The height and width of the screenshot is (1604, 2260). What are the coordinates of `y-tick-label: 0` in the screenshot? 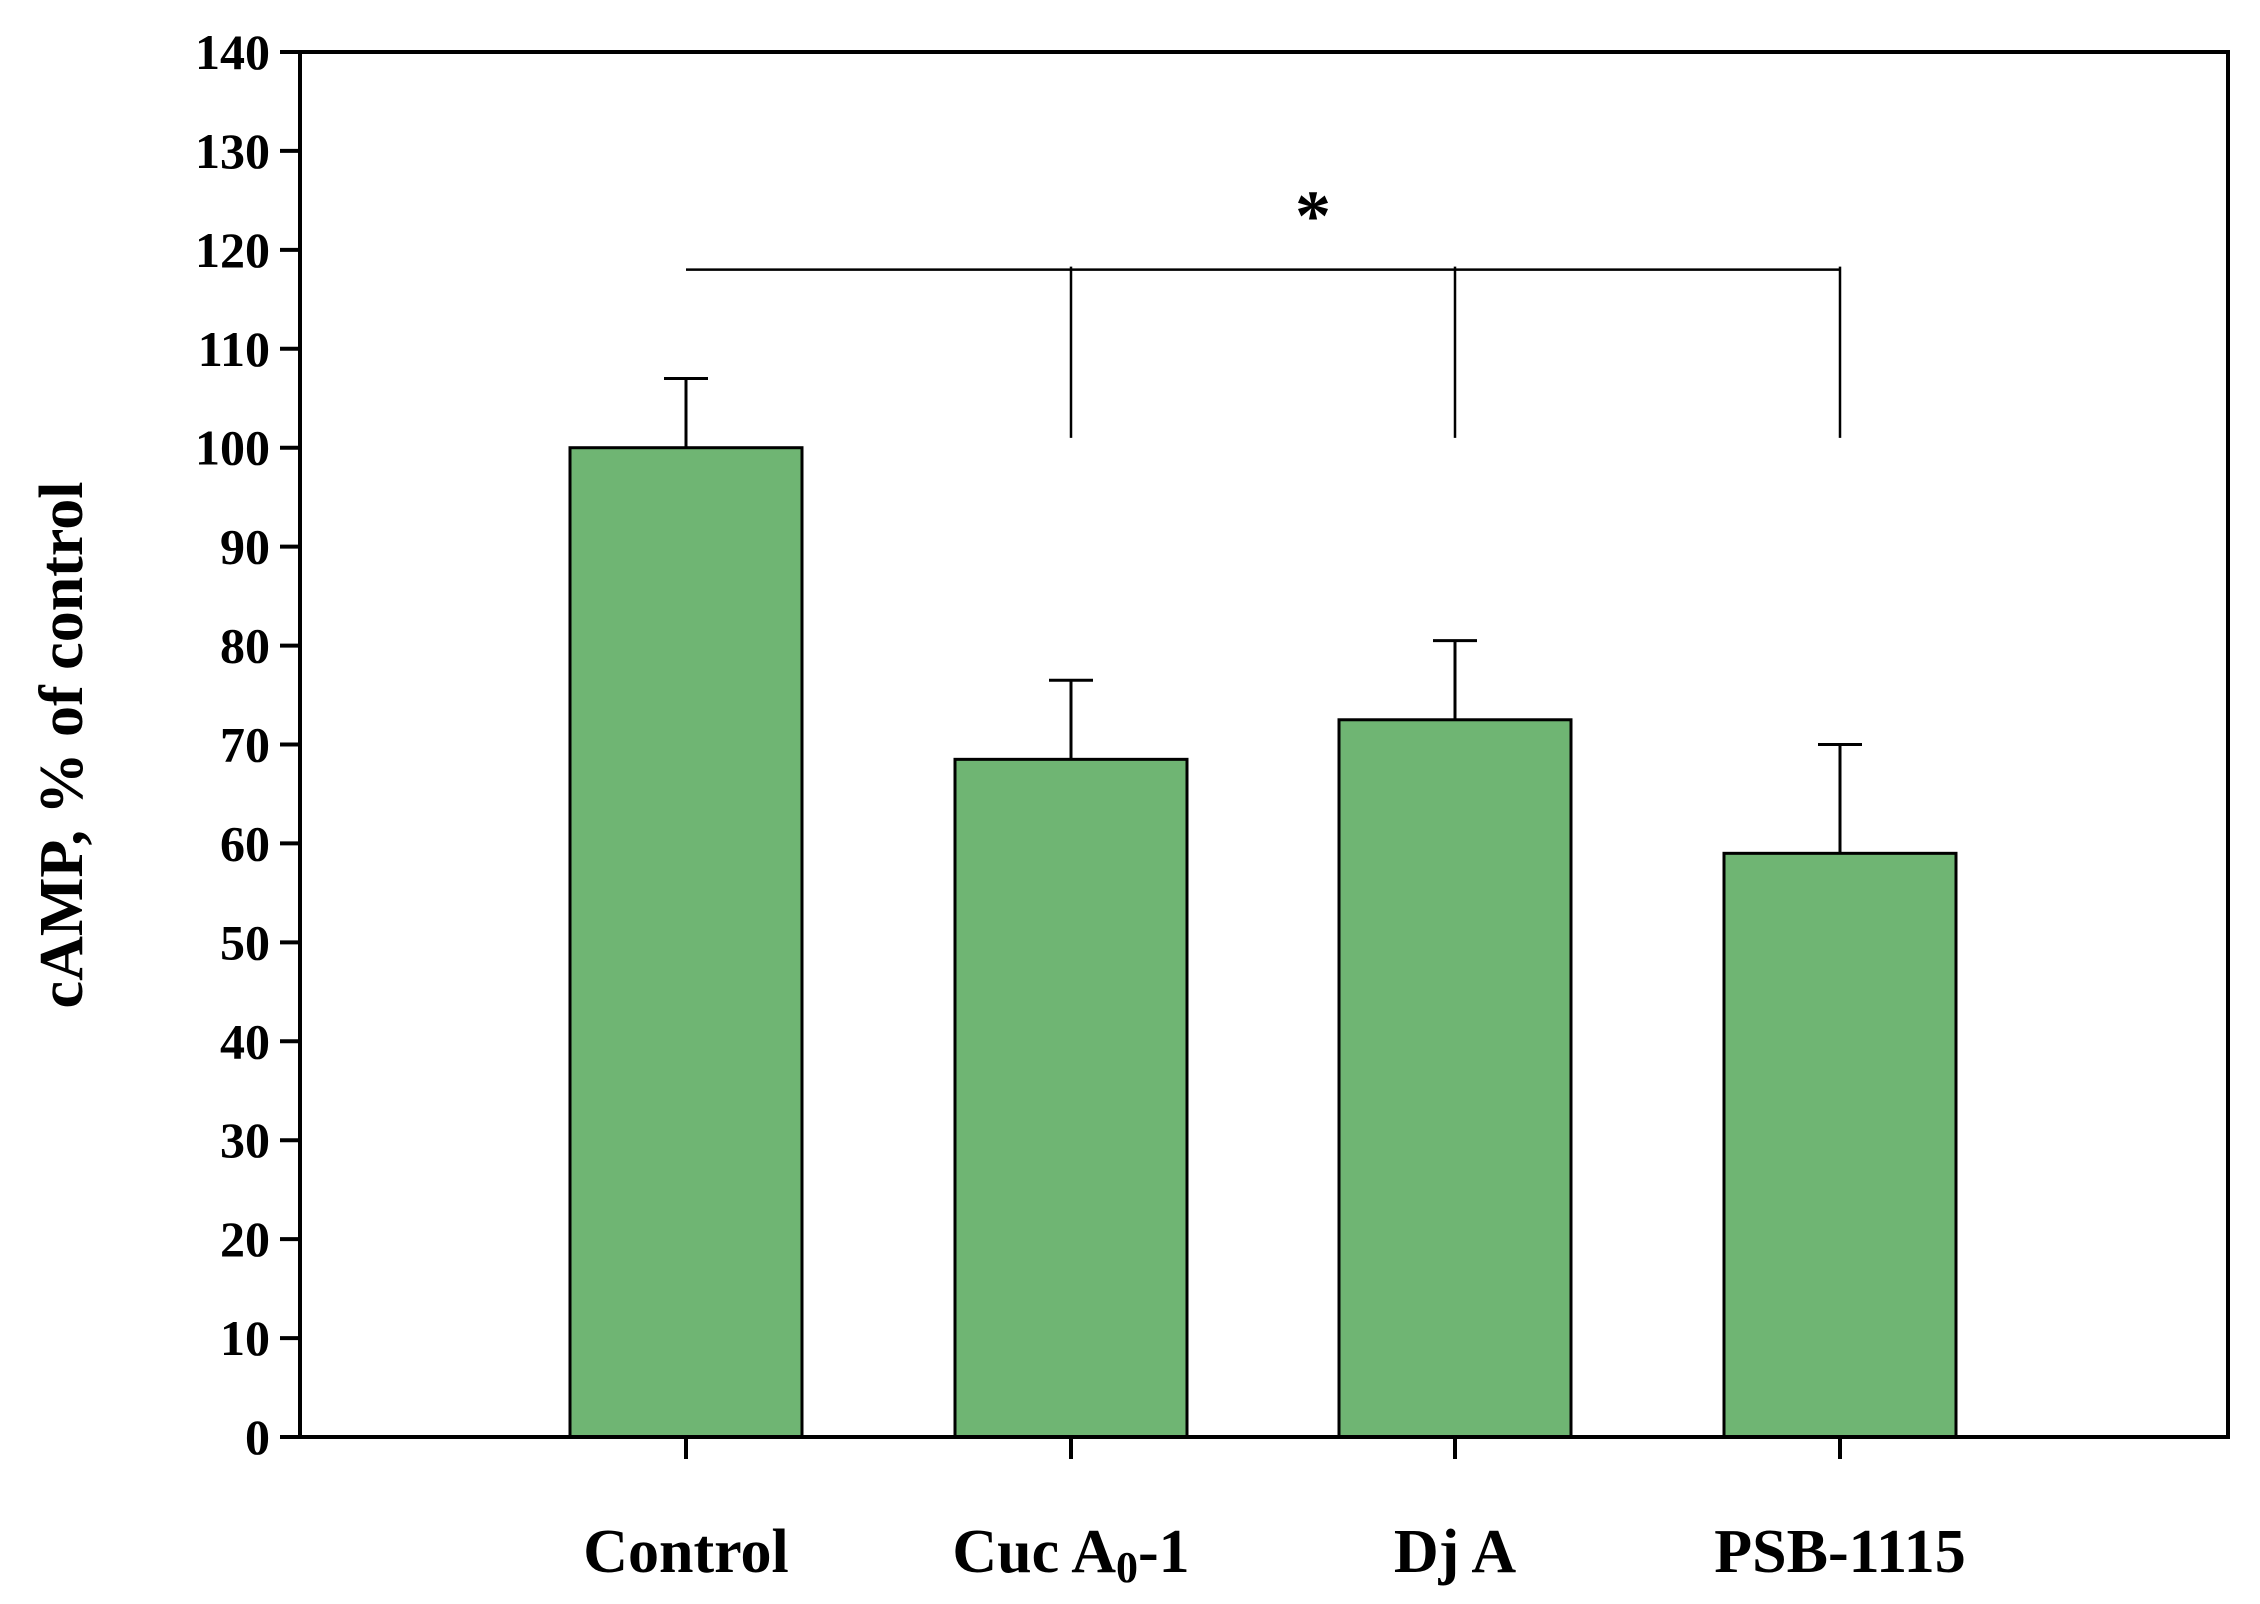 It's located at (257, 1437).